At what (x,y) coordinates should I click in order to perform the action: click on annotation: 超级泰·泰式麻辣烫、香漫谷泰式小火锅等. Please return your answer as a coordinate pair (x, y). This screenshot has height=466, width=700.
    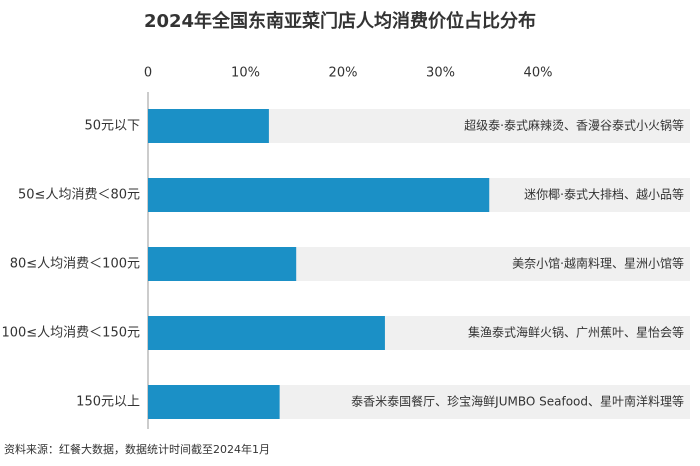
    Looking at the image, I should click on (574, 125).